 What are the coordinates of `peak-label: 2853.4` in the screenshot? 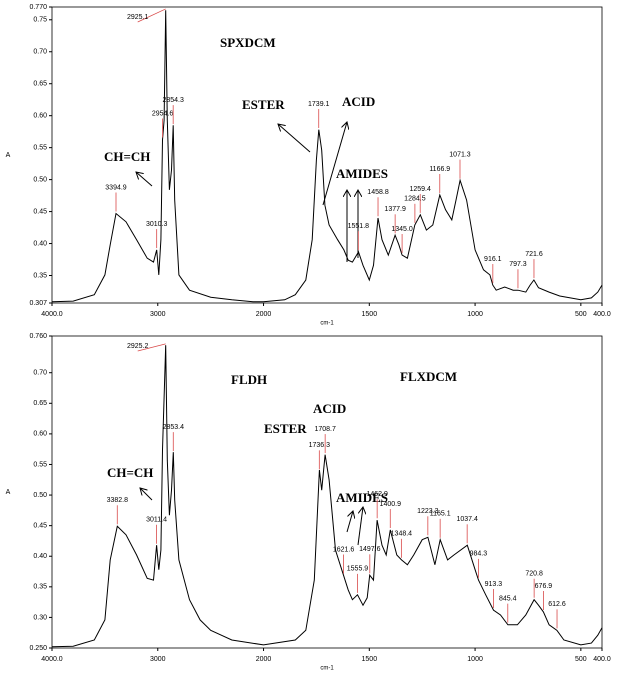 It's located at (174, 427).